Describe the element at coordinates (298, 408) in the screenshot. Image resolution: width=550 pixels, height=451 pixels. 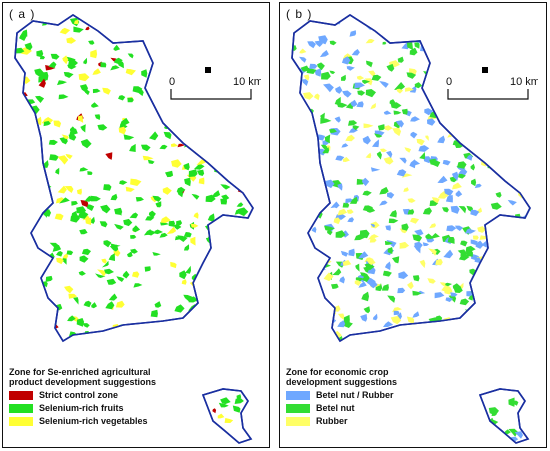
I see `legend-swatch` at that location.